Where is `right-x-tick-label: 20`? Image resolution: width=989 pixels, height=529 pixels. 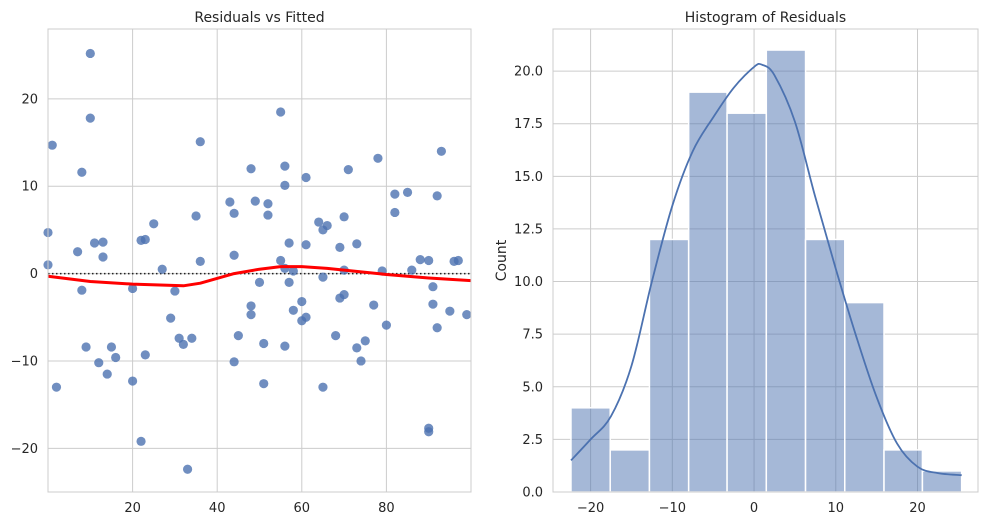 right-x-tick-label: 20 is located at coordinates (917, 508).